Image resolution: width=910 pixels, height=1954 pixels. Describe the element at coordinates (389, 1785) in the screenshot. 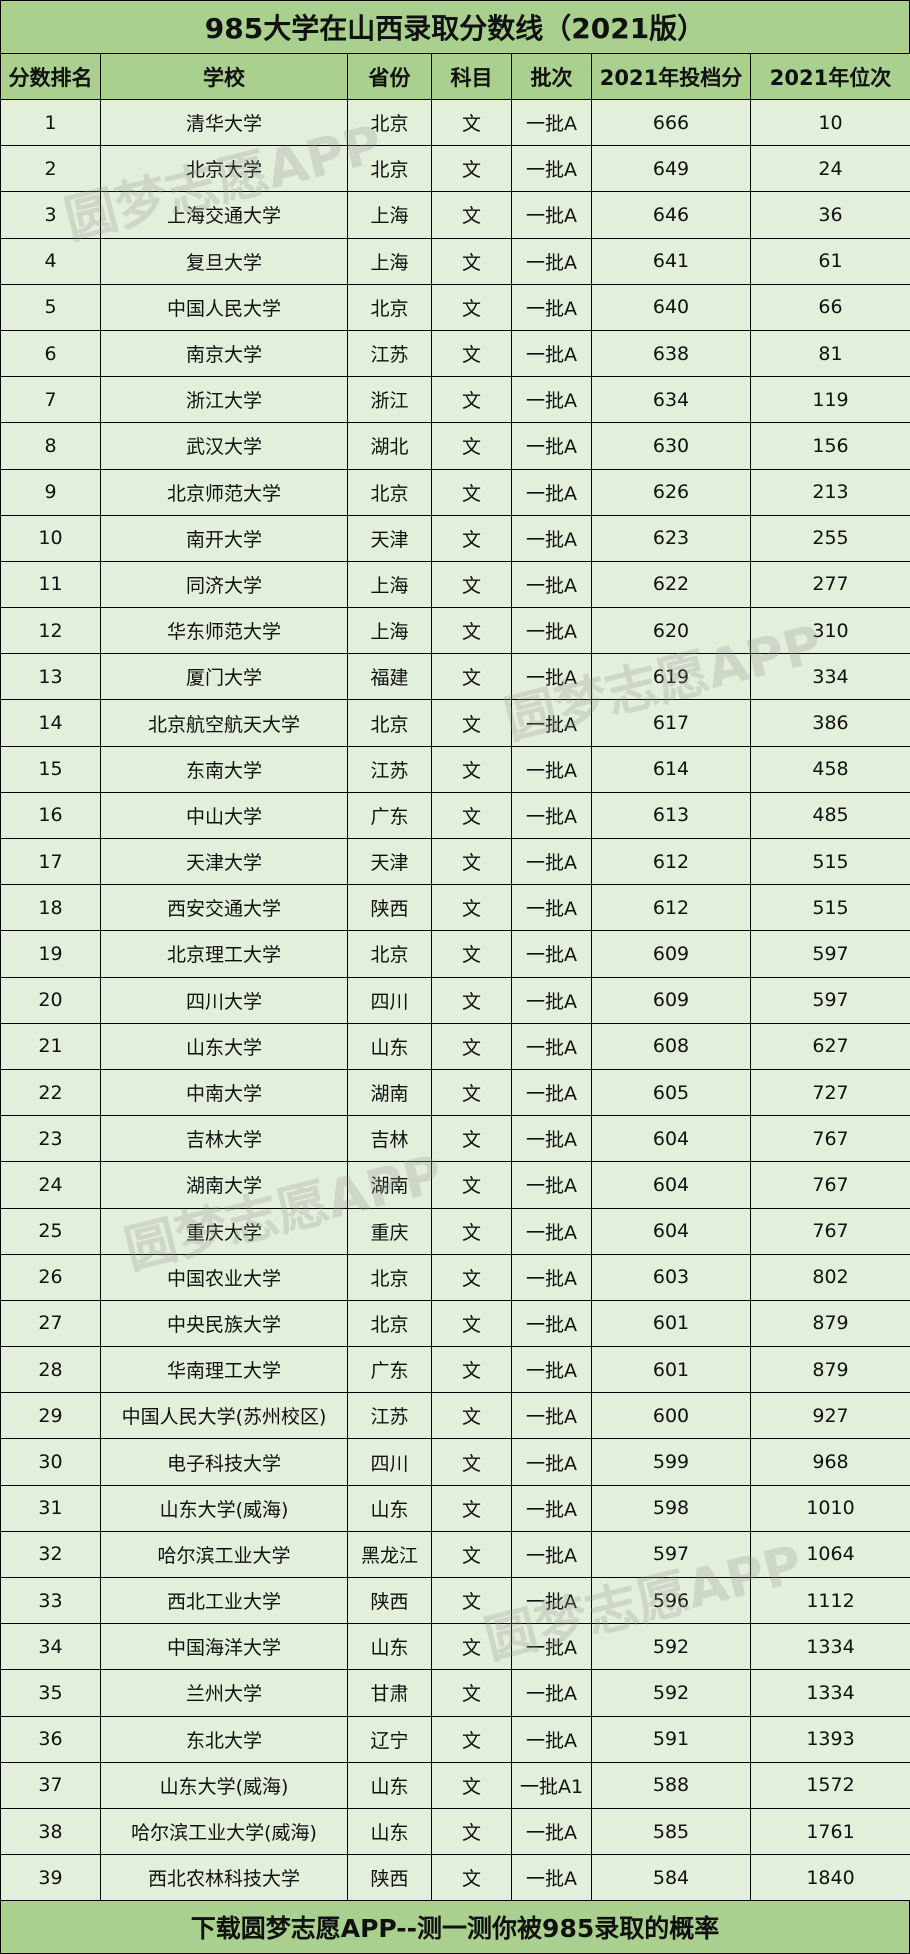

I see `cell-province: 山东` at that location.